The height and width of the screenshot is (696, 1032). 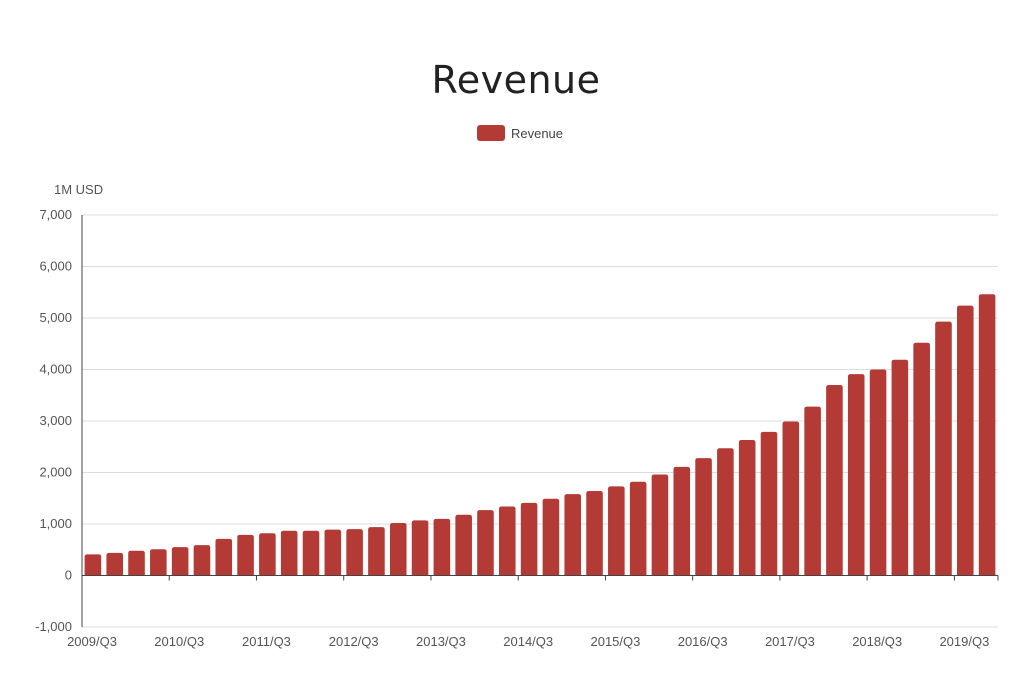 I want to click on y-tick-label: 7,000, so click(x=55, y=214).